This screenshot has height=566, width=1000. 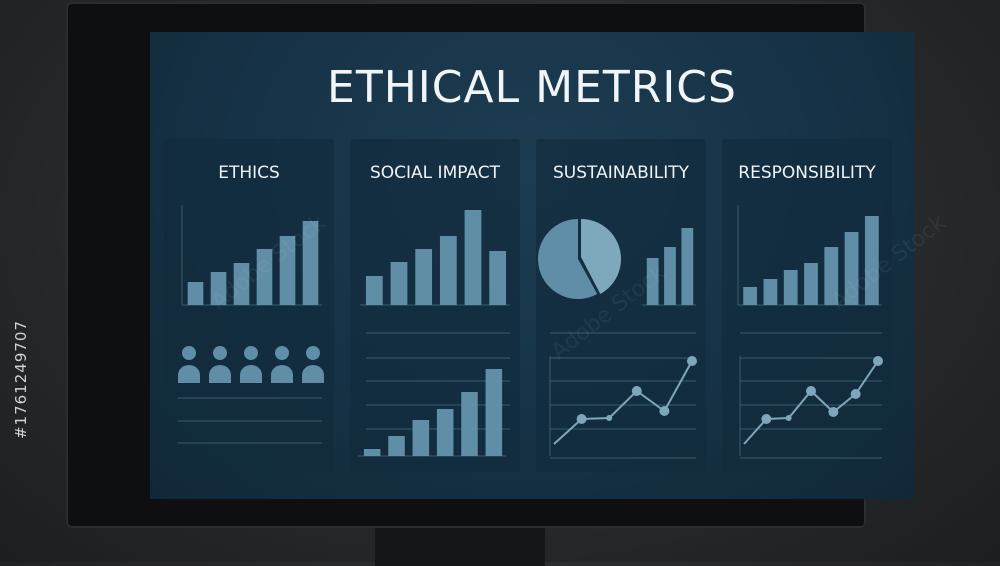 What do you see at coordinates (532, 87) in the screenshot?
I see `dashboard-title: ETHICAL METRICS` at bounding box center [532, 87].